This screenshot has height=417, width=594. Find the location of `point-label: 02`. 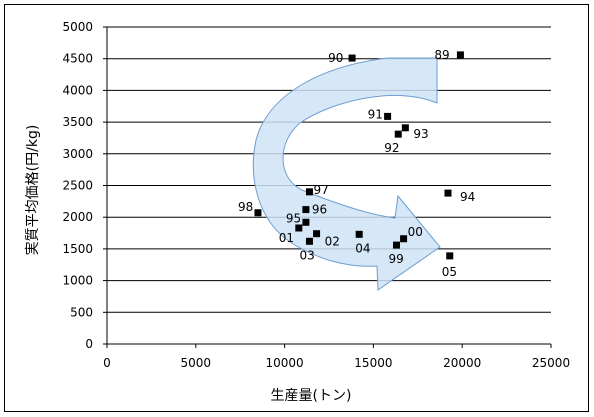

point-label: 02 is located at coordinates (332, 242).